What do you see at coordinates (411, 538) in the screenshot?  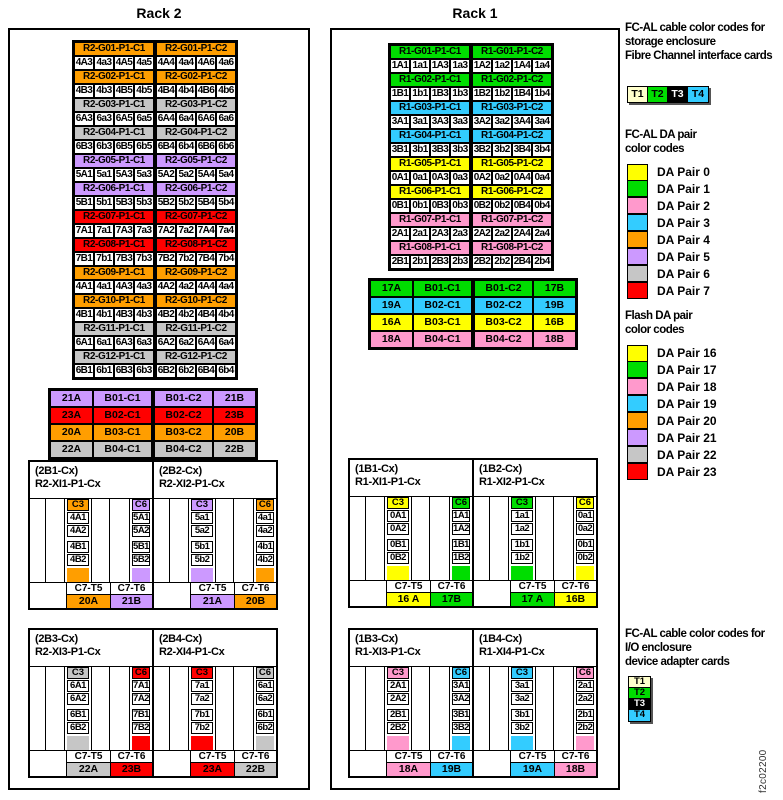 I see `slot-area: C3 0A1 0A2 0B1 0B2 C6 1A1 1A2 1B1 1B2` at bounding box center [411, 538].